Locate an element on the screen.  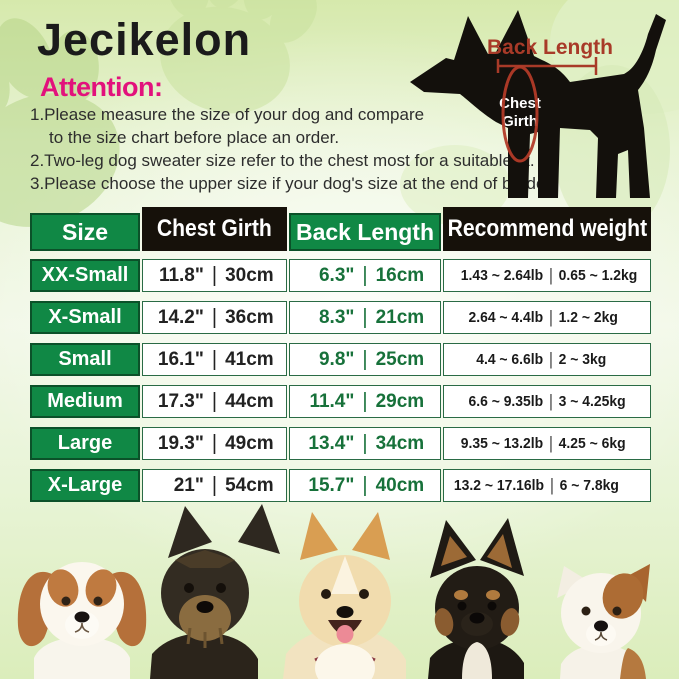
back-length-measure-line is located at coordinates (547, 66).